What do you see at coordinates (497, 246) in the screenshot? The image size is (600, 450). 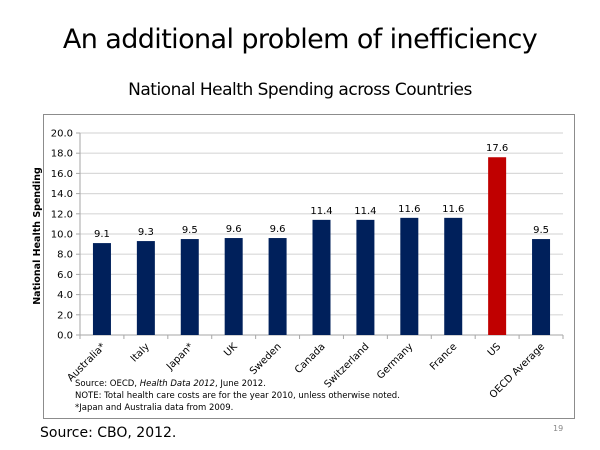 I see `bar-us` at bounding box center [497, 246].